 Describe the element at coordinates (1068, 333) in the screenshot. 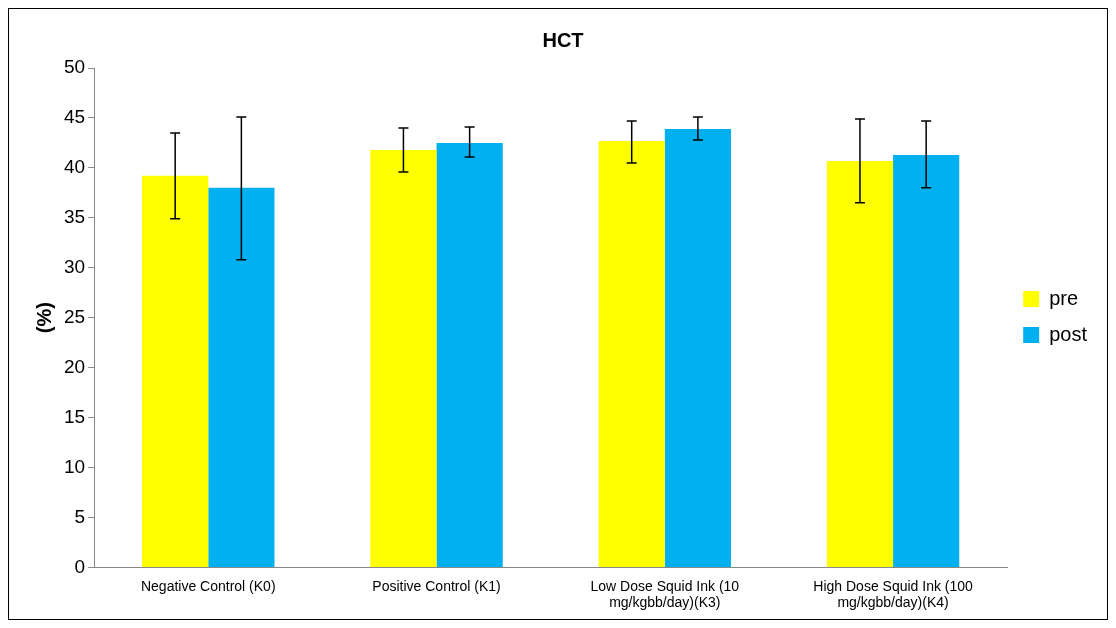

I see `legend-label: post` at that location.